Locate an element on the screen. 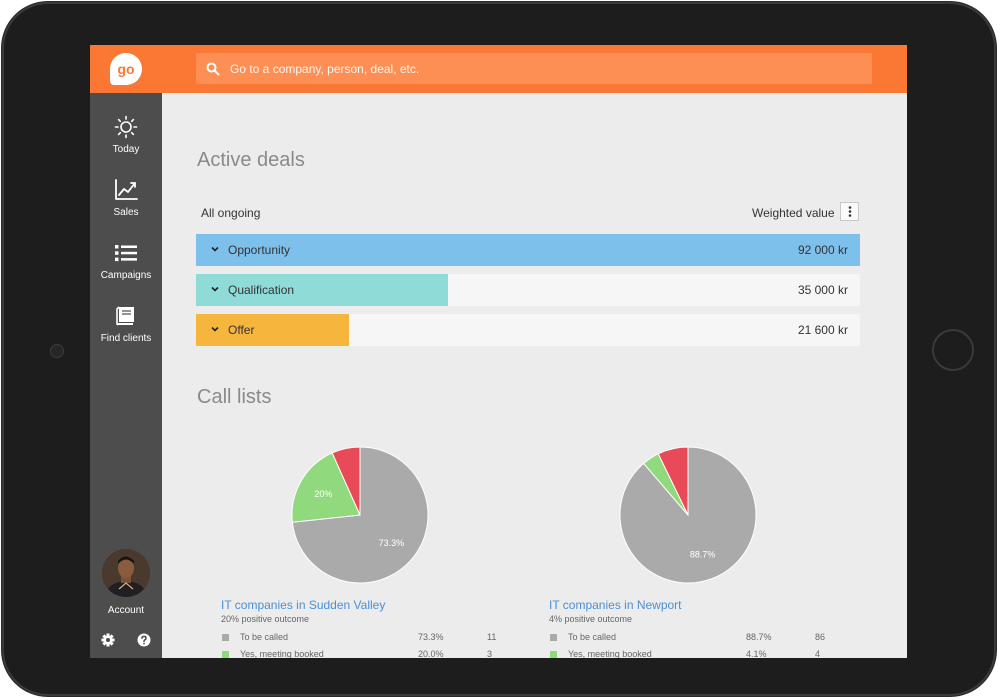  sidebar-item-sales: Sales is located at coordinates (126, 207).